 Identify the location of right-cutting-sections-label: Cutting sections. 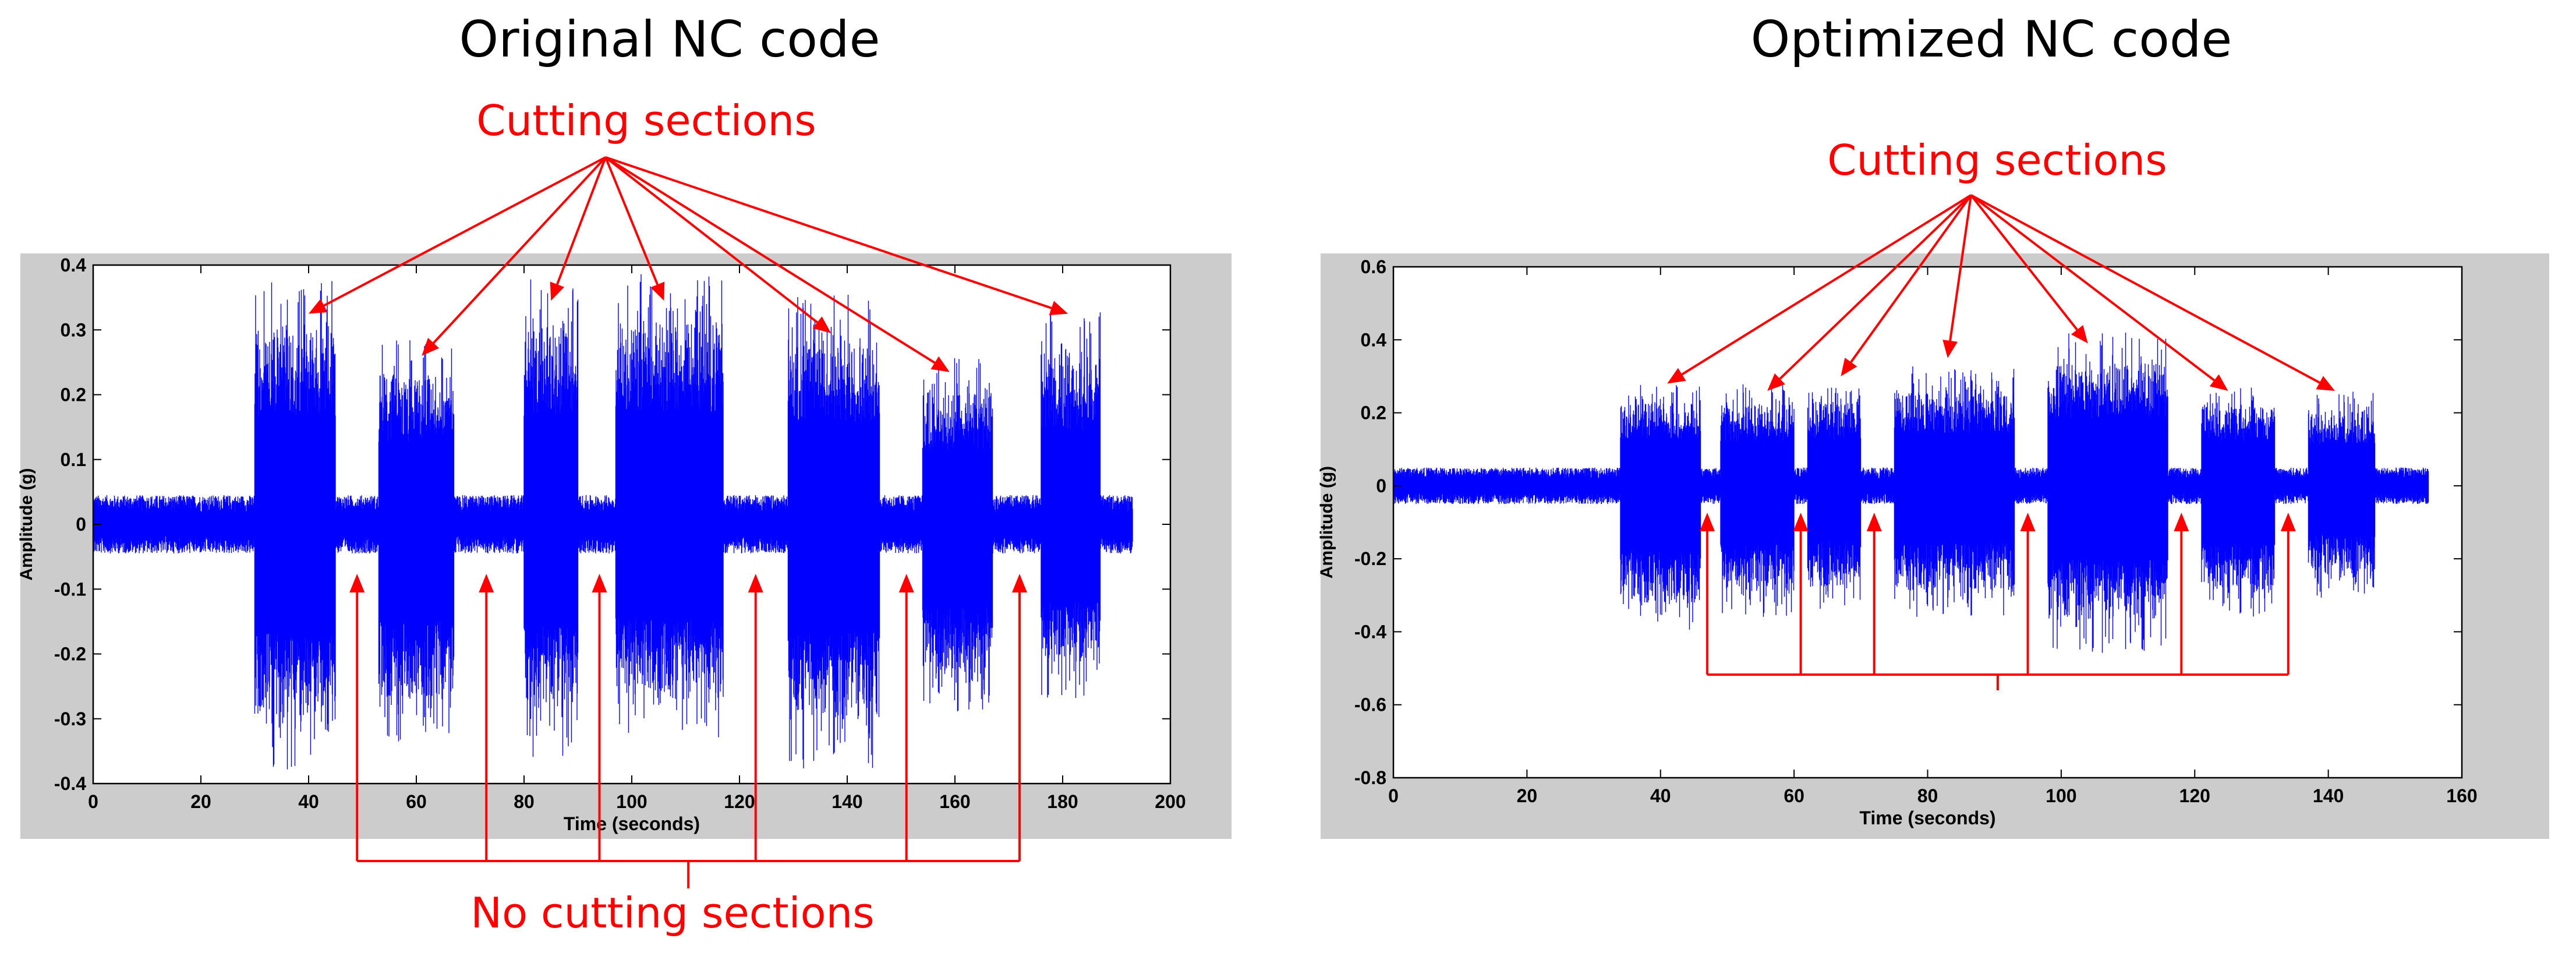
(1997, 160).